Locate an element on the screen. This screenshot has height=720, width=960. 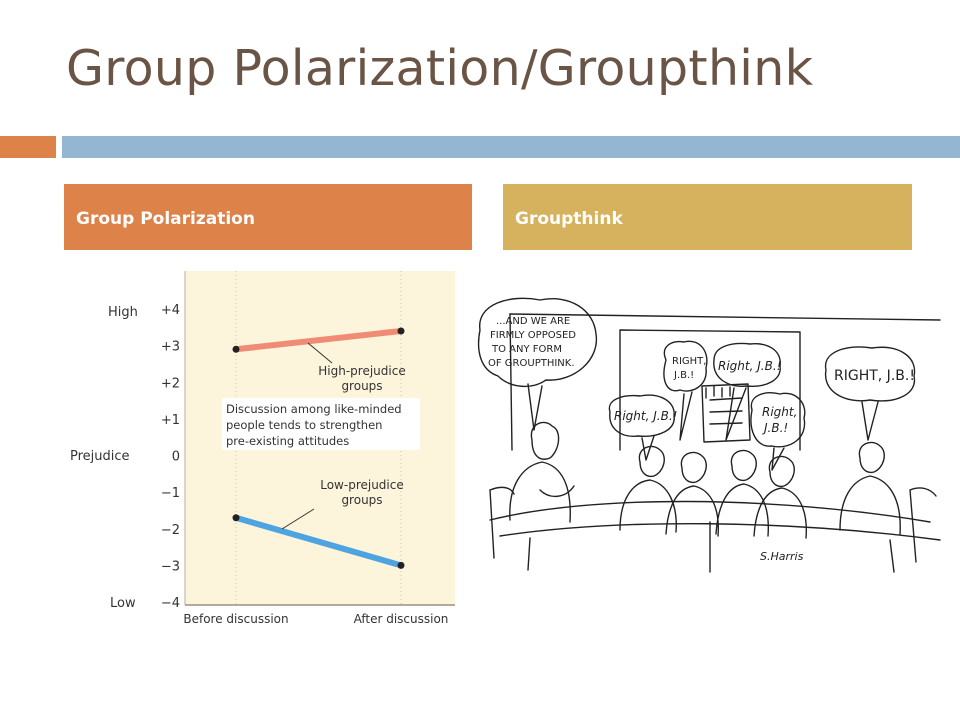
bubble-3-outline is located at coordinates (747, 364).